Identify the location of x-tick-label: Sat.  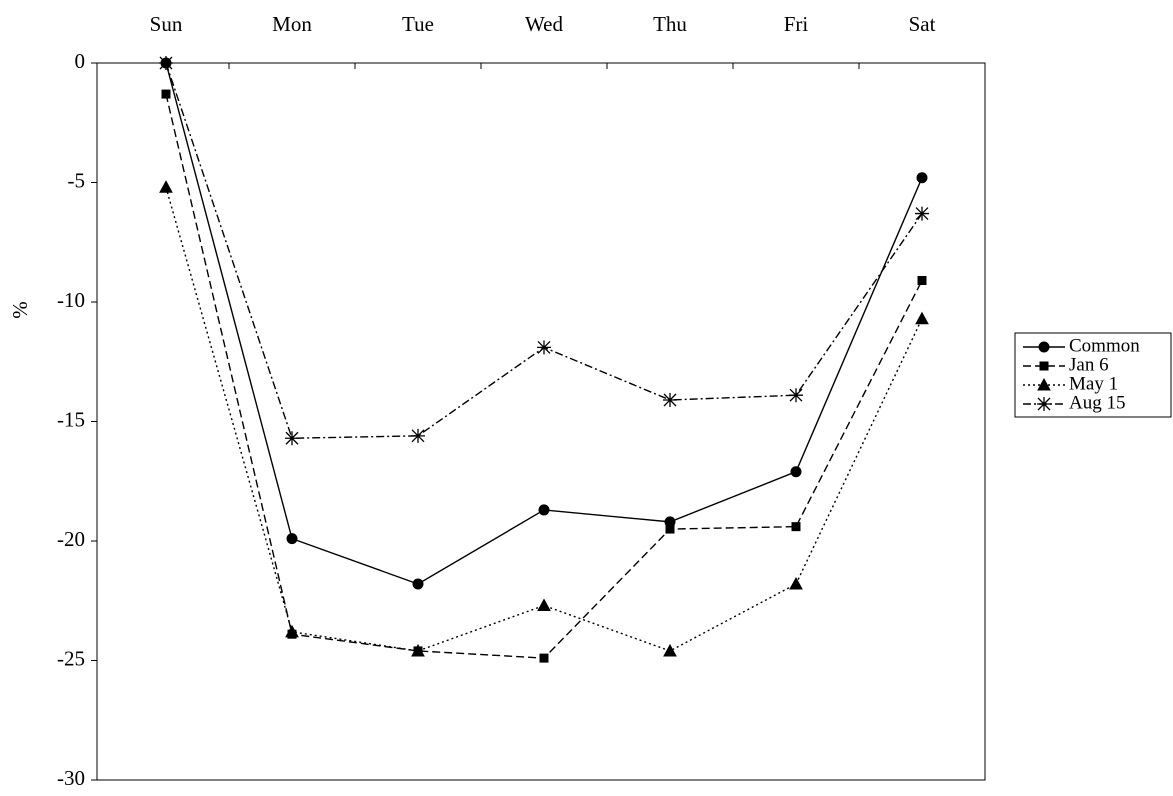
(922, 24).